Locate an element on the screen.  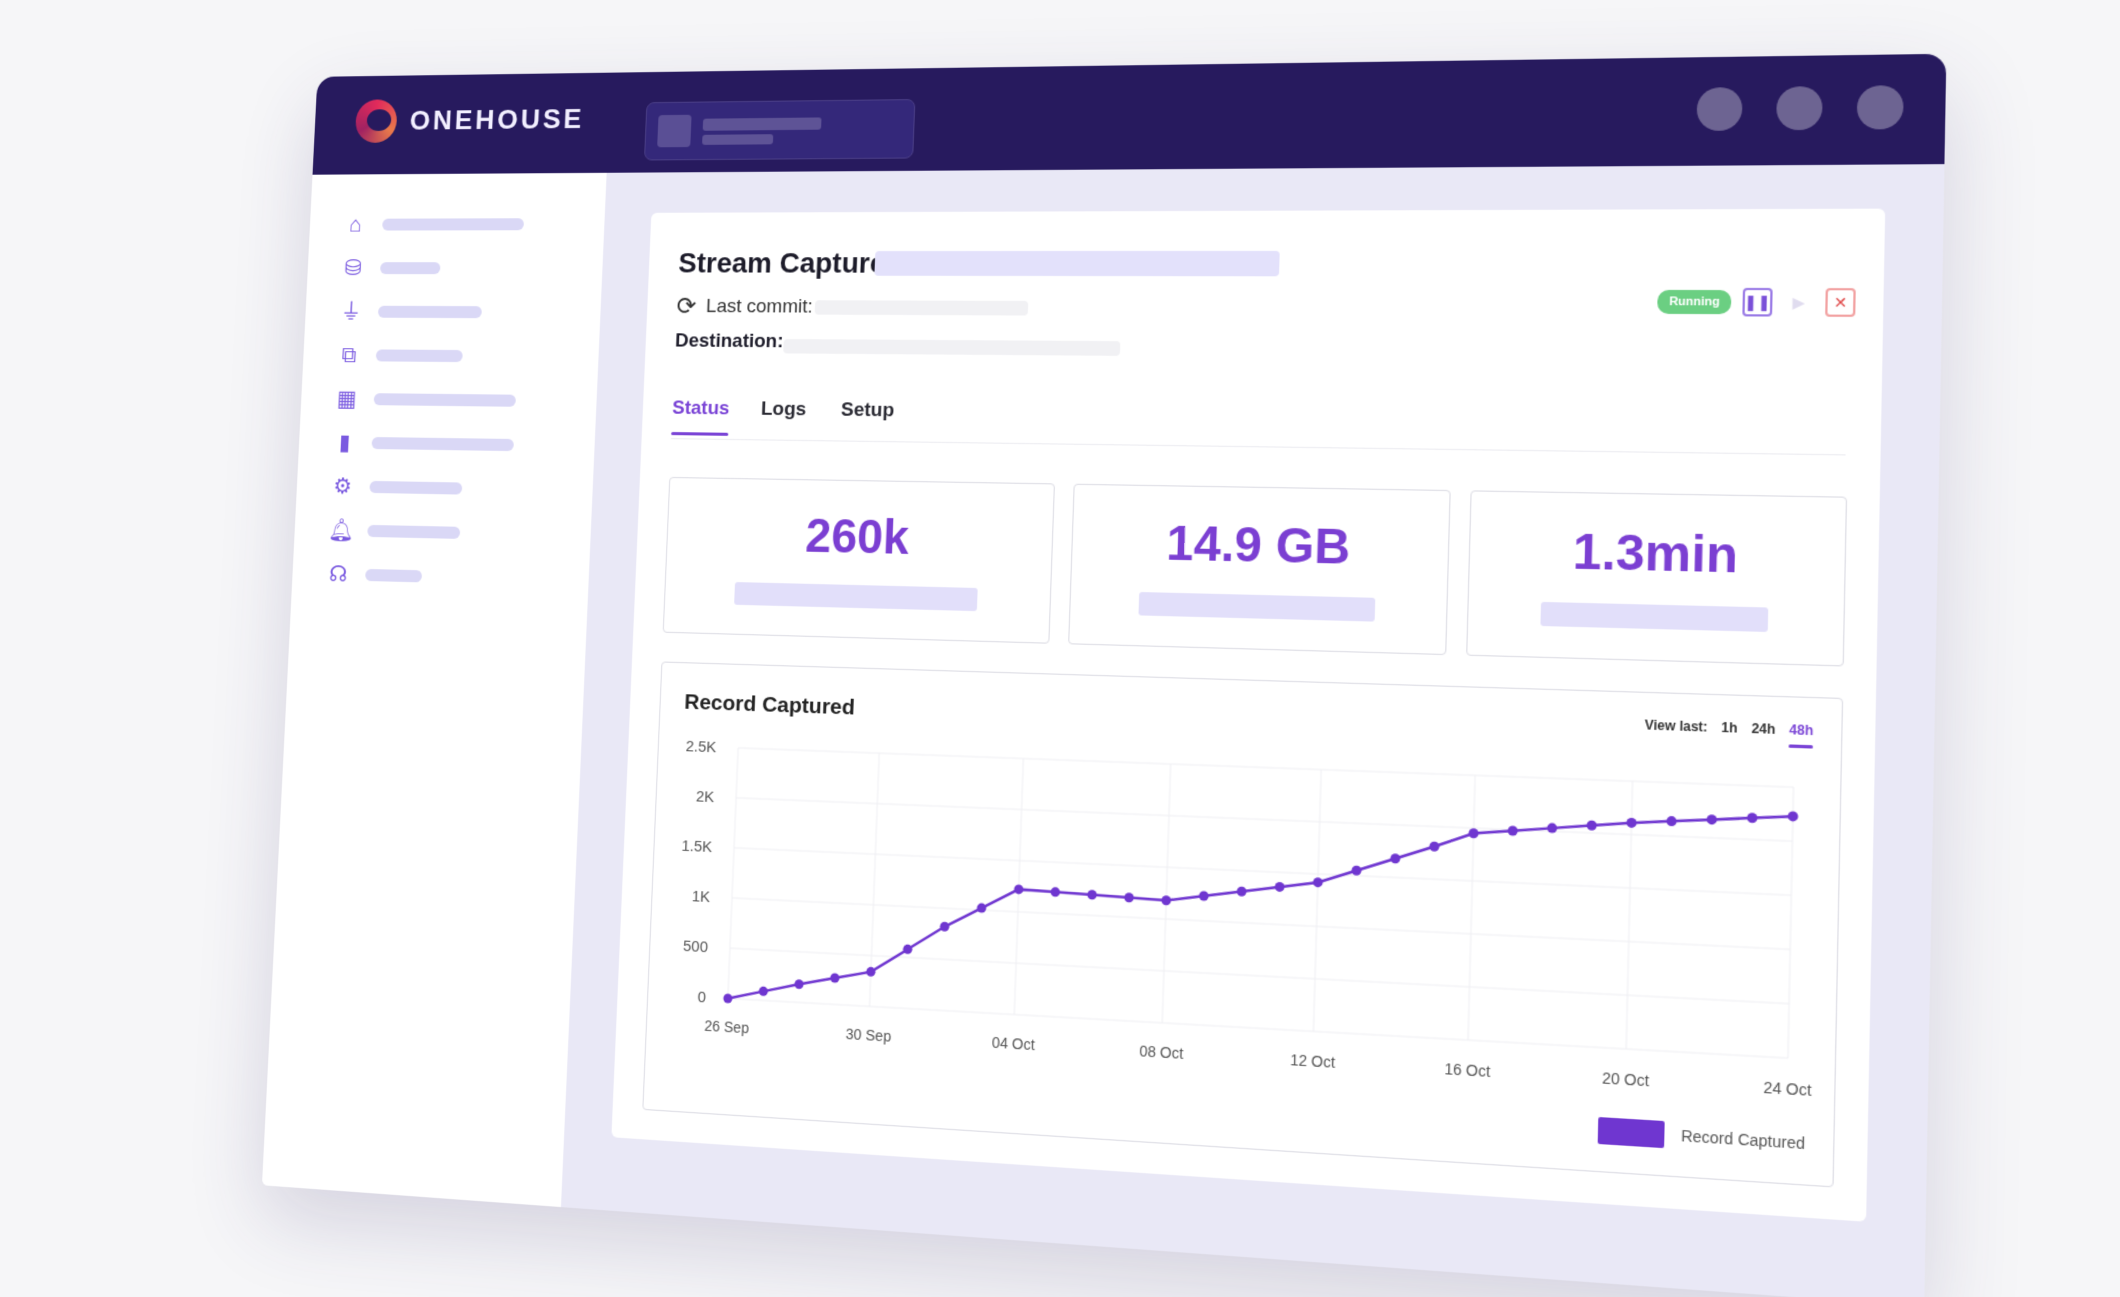
y-tick-label: 1.5K is located at coordinates (696, 847).